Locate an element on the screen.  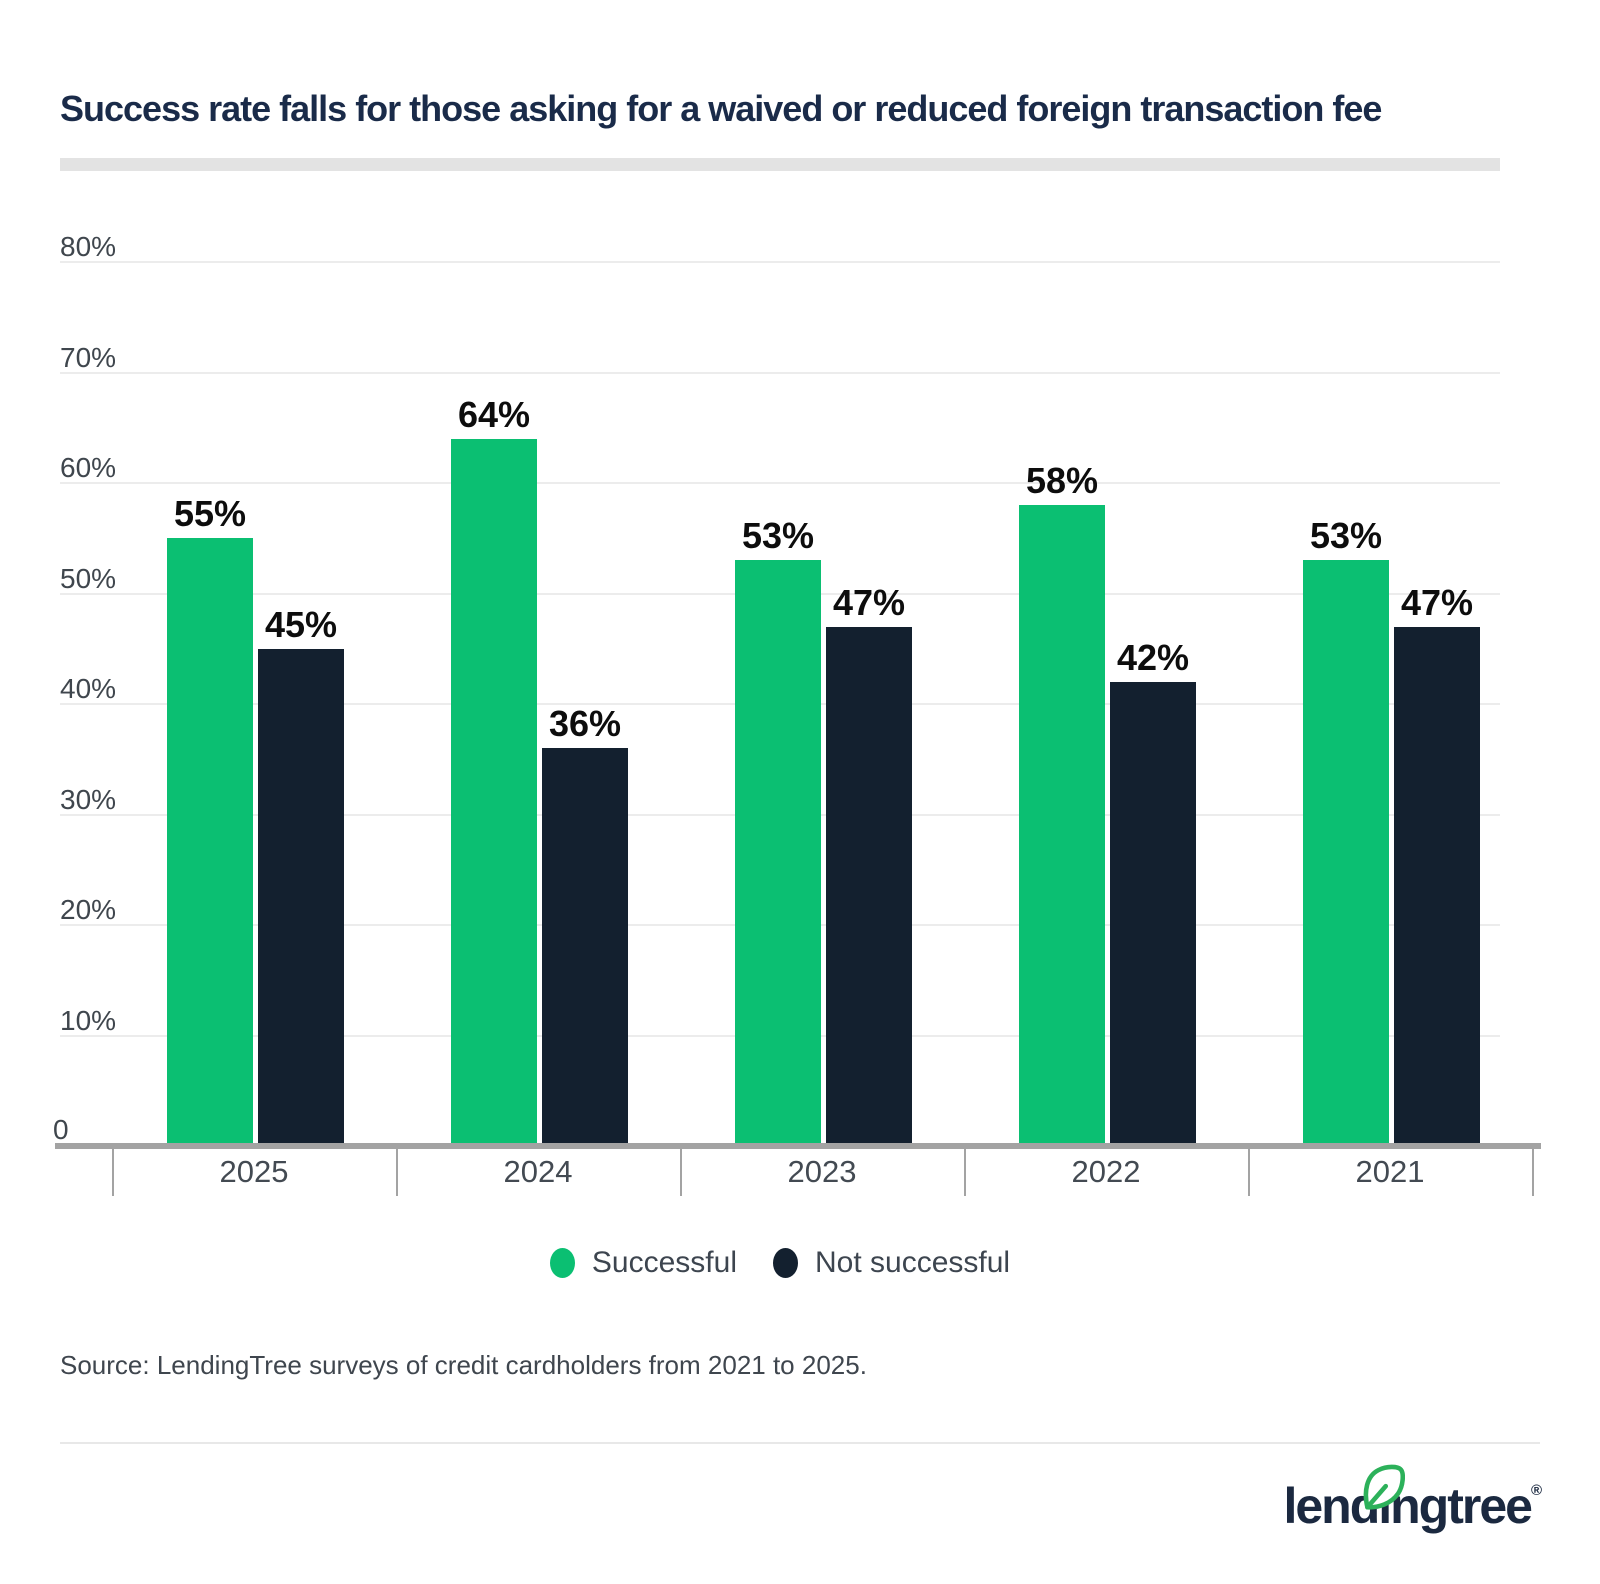
x-axis-label-2025: 2025 is located at coordinates (254, 1171).